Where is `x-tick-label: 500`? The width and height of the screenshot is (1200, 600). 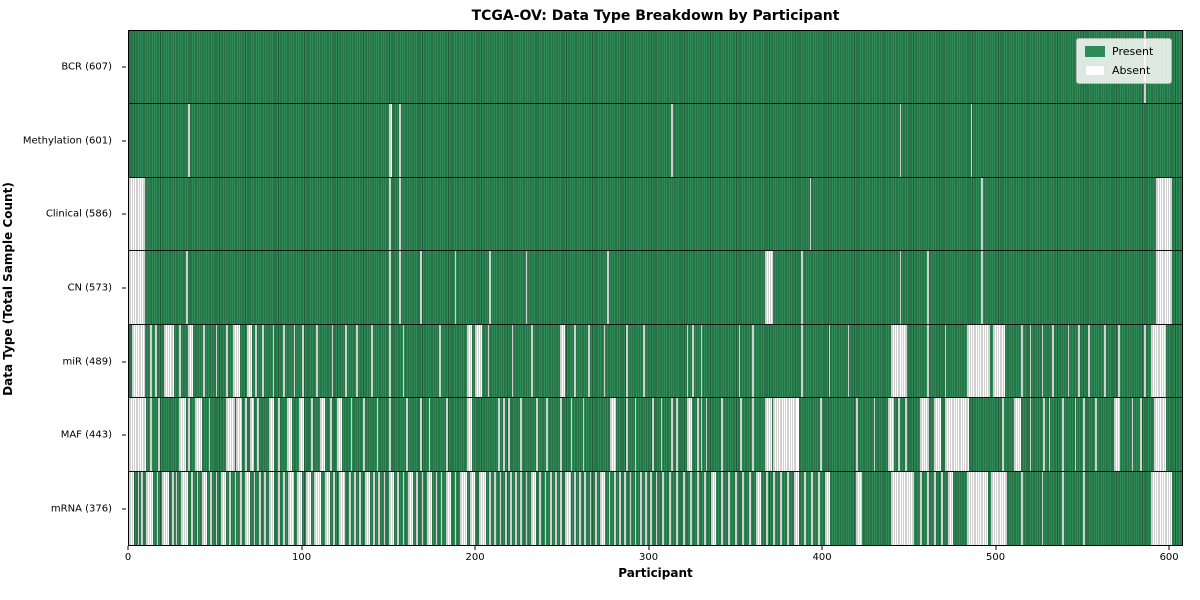
x-tick-label: 500 is located at coordinates (996, 557).